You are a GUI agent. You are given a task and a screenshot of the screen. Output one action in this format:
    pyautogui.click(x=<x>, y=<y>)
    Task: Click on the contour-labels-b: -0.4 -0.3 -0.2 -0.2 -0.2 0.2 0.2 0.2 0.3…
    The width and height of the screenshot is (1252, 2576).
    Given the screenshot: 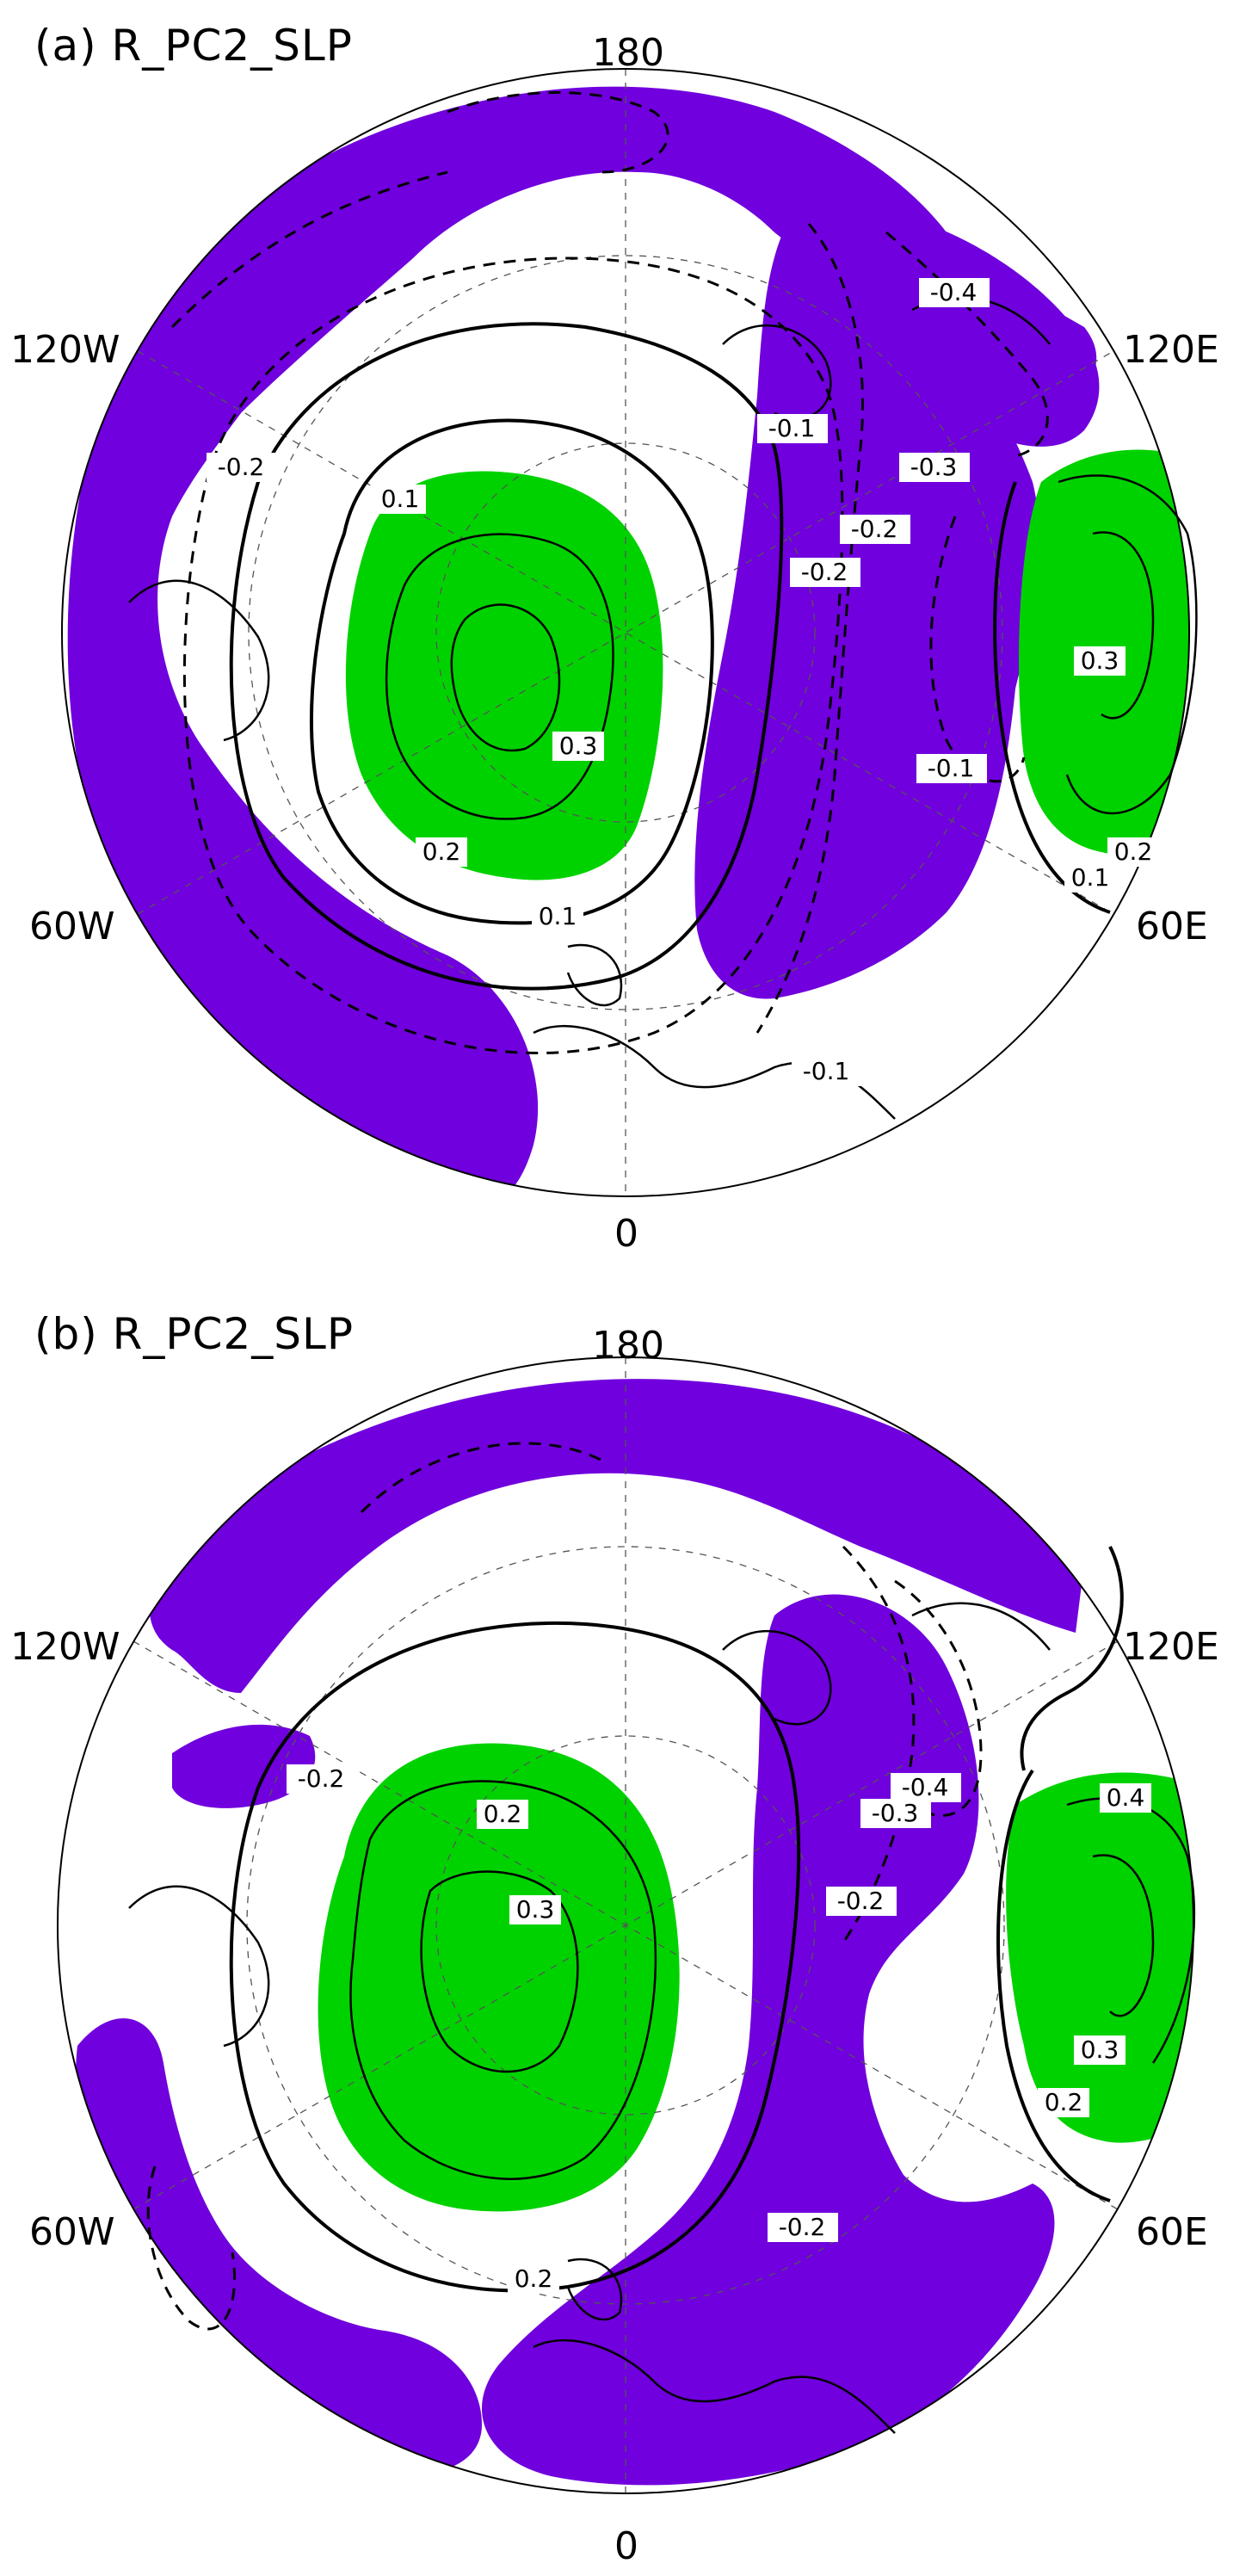 What is the action you would take?
    pyautogui.click(x=719, y=2029)
    